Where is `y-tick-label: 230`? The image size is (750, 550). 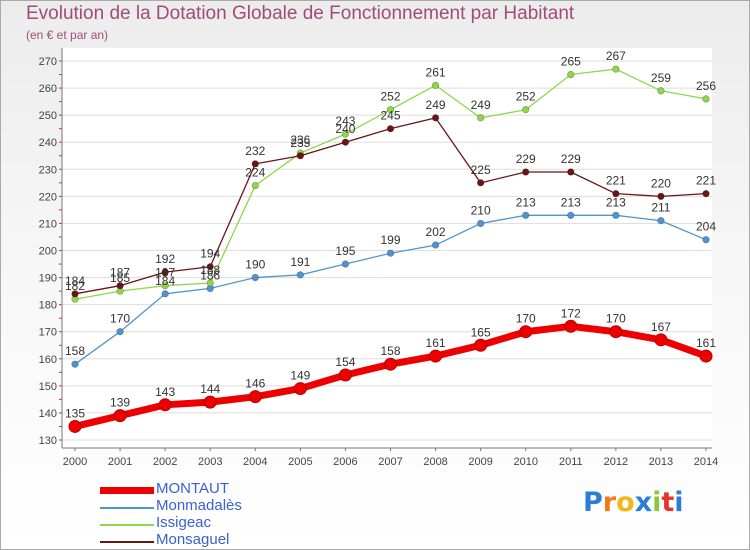 y-tick-label: 230 is located at coordinates (48, 170).